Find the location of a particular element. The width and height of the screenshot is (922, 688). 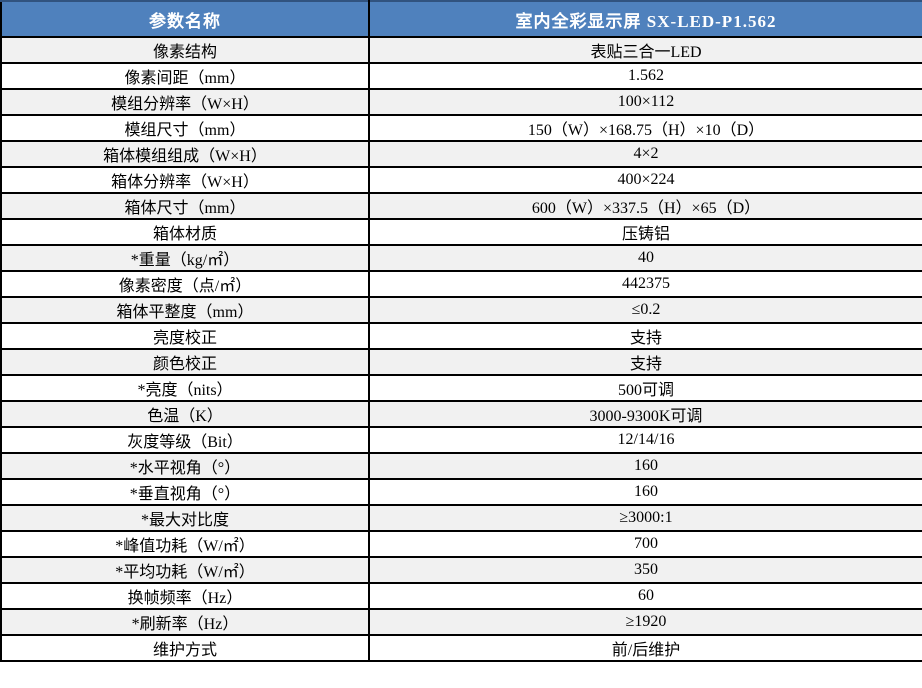

param-cell: *亮度（nits） is located at coordinates (185, 388).